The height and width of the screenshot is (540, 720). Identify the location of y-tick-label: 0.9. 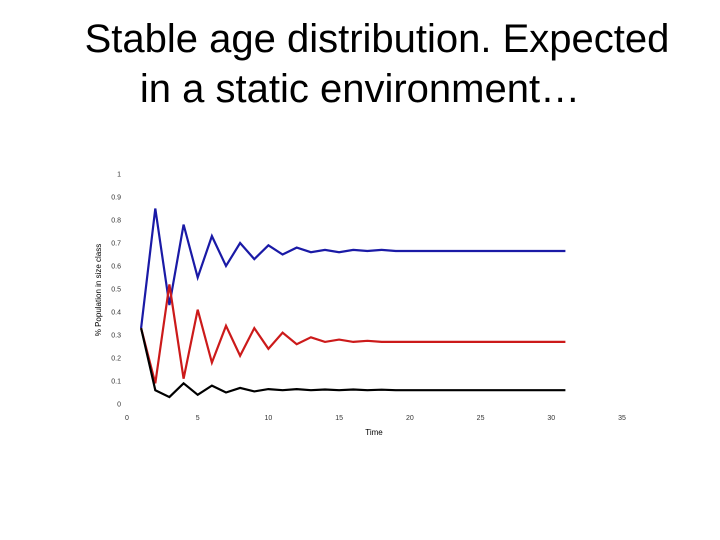
(116, 198).